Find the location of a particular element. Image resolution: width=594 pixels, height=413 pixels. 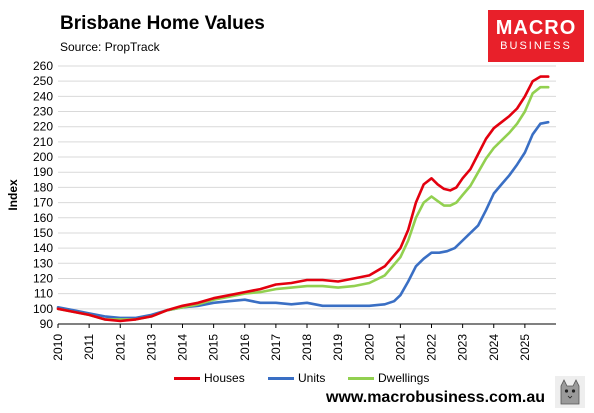

y-tick-label-260: 260 is located at coordinates (43, 66).